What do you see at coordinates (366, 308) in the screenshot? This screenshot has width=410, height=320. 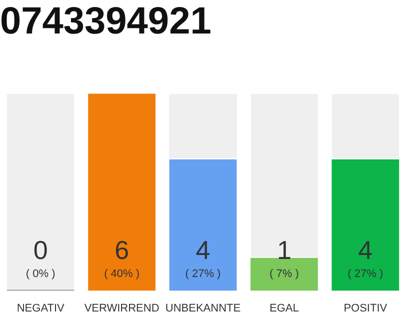 I see `x-tick-label: POSITIV` at bounding box center [366, 308].